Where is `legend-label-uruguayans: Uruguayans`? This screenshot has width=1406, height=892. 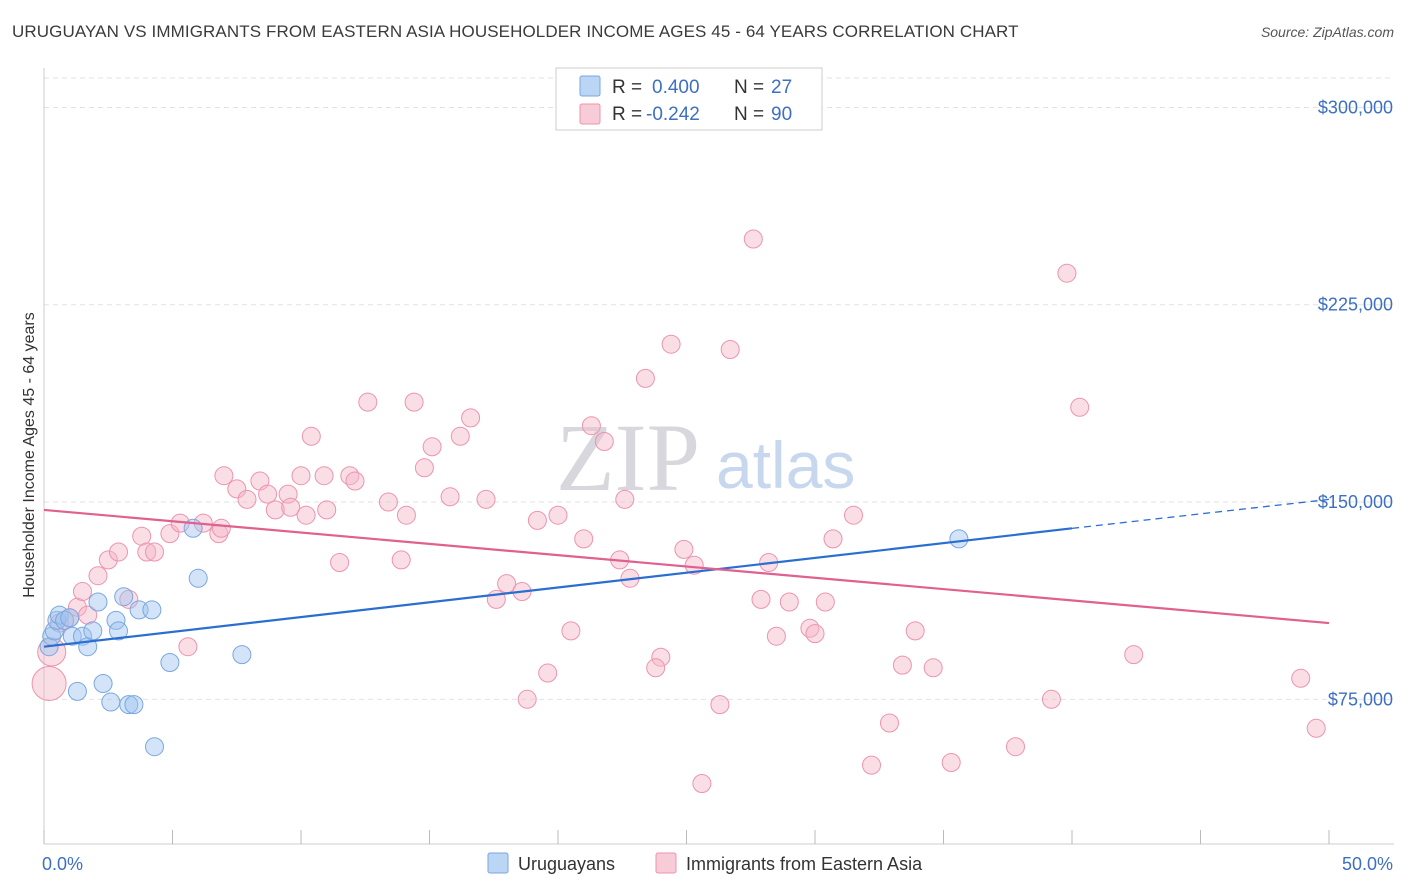
legend-label-uruguayans: Uruguayans is located at coordinates (566, 864).